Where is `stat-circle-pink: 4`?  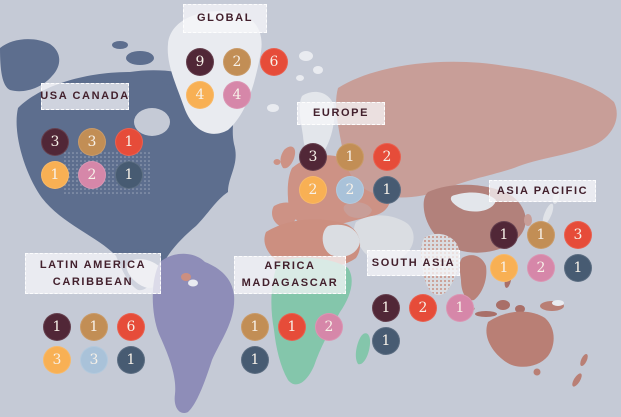 stat-circle-pink: 4 is located at coordinates (237, 95).